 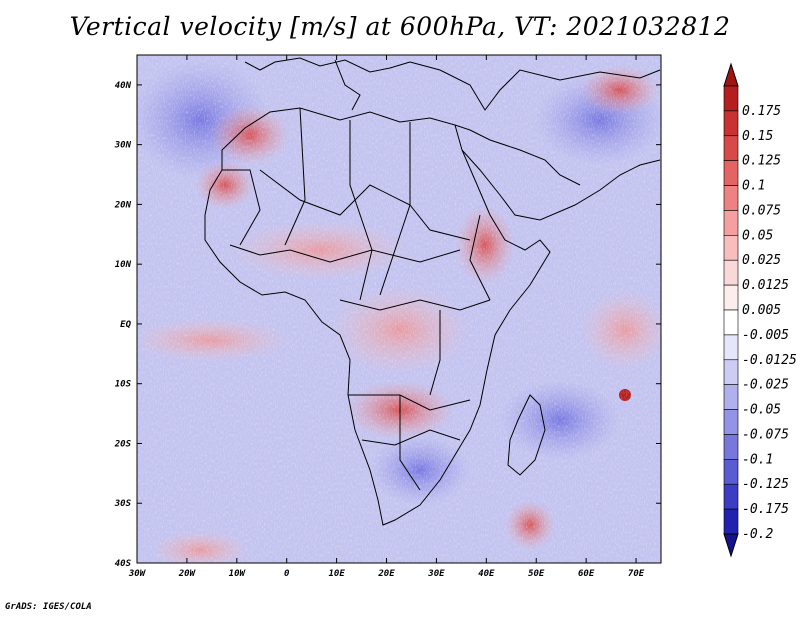 What do you see at coordinates (765, 385) in the screenshot?
I see `colorbar-label: -0.025` at bounding box center [765, 385].